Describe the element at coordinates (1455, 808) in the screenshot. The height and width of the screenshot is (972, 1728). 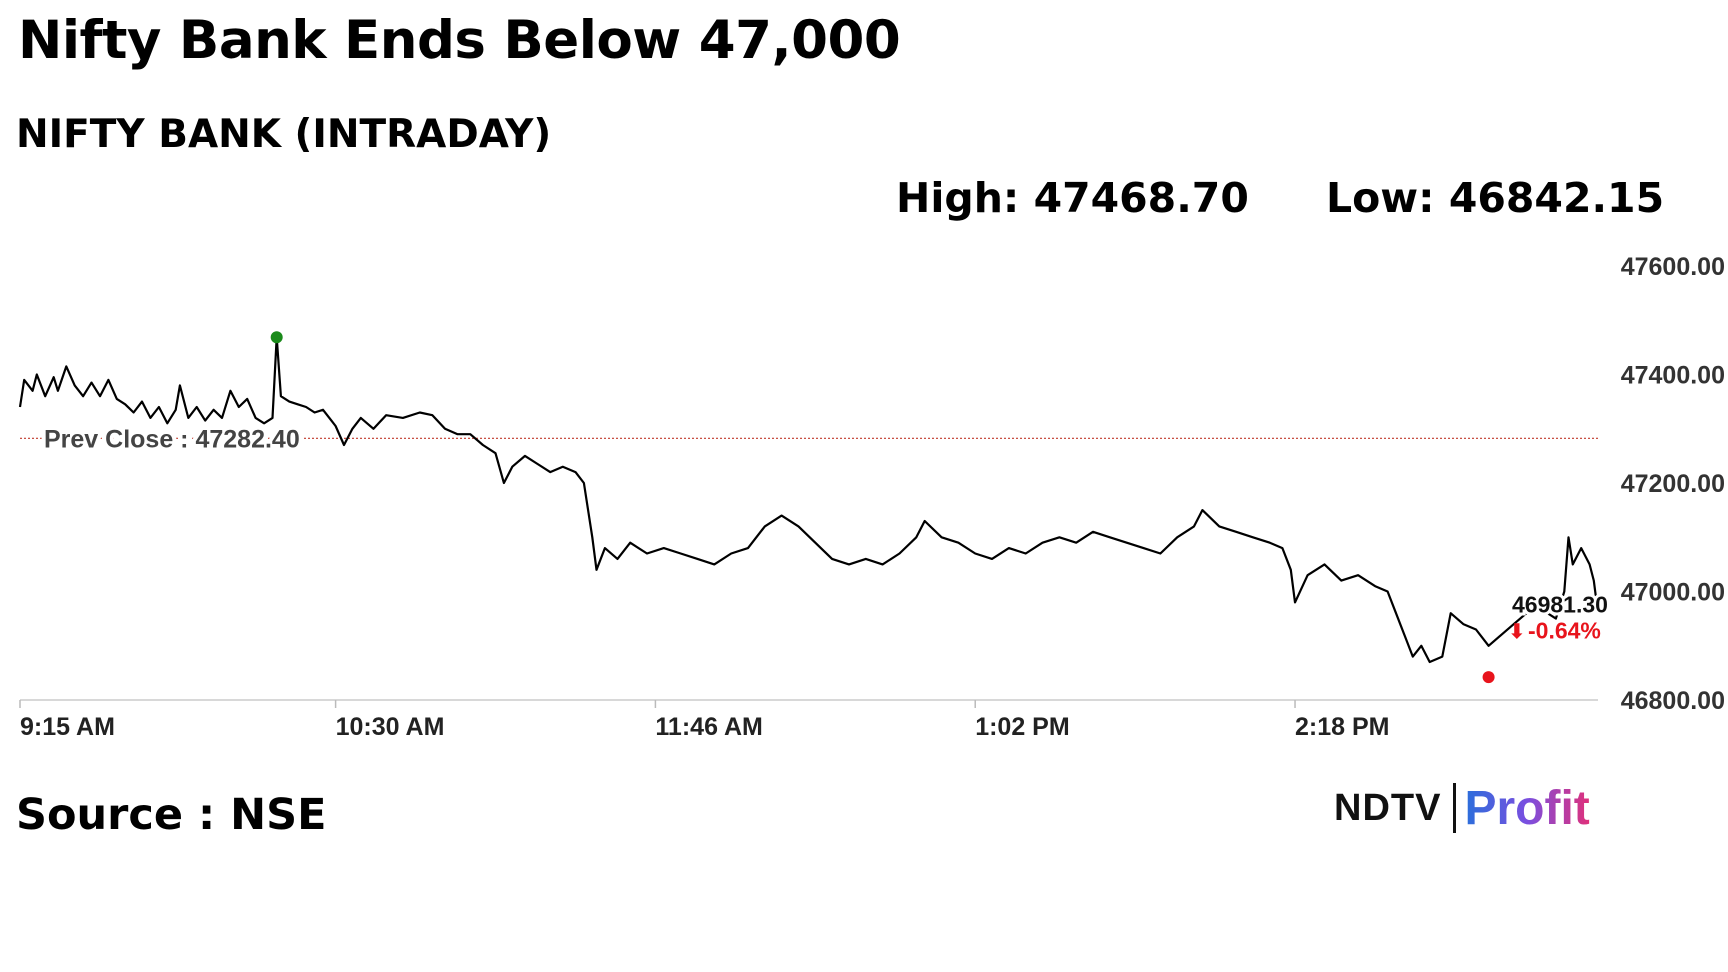
I see `logo-separator` at that location.